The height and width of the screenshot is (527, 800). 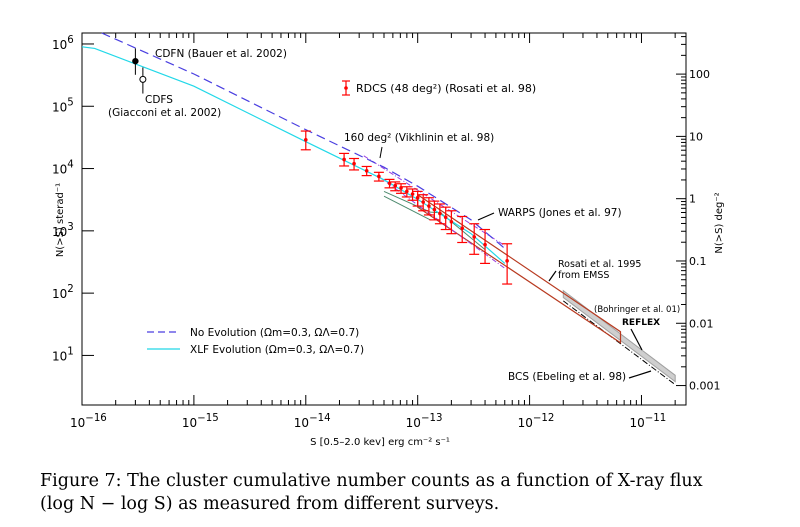 I want to click on y-tick-label: 10⁵, so click(x=63, y=105).